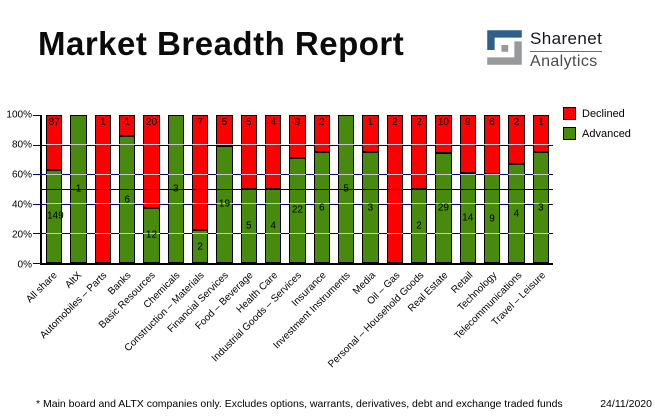 The height and width of the screenshot is (420, 655). What do you see at coordinates (19, 115) in the screenshot?
I see `y-tick-label: 100%` at bounding box center [19, 115].